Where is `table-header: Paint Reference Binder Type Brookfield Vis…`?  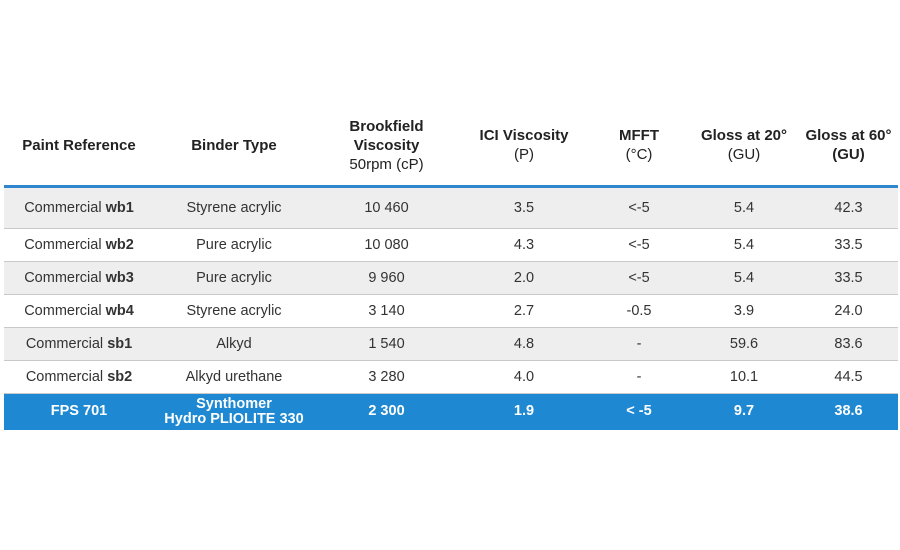
table-header: Paint Reference Binder Type Brookfield Vis… is located at coordinates (451, 146).